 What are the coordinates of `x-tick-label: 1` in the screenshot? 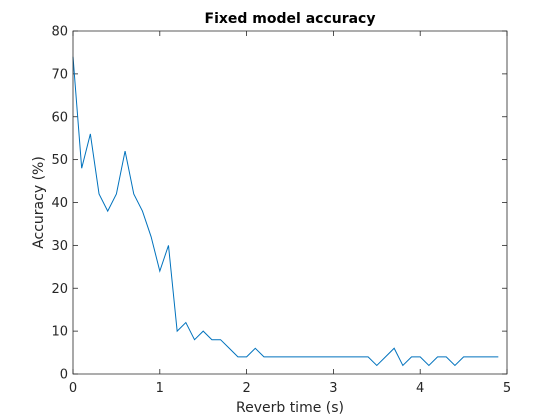 It's located at (160, 388).